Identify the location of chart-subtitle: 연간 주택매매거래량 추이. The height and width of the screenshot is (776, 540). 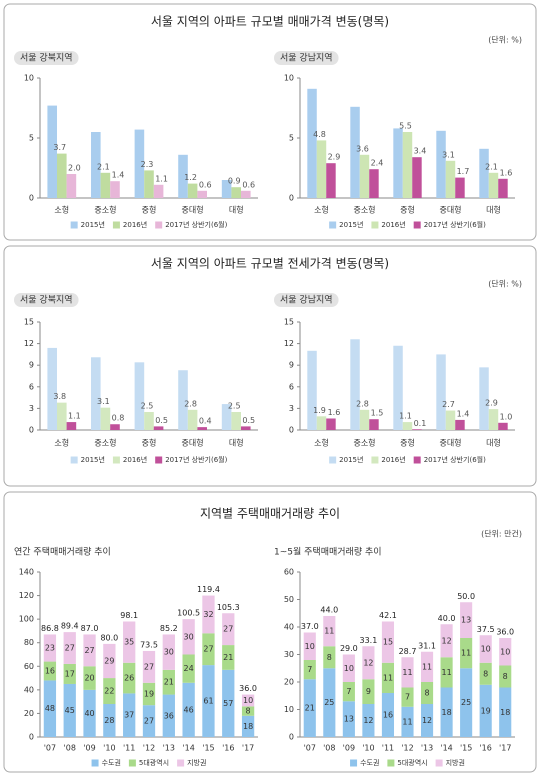
(62, 552).